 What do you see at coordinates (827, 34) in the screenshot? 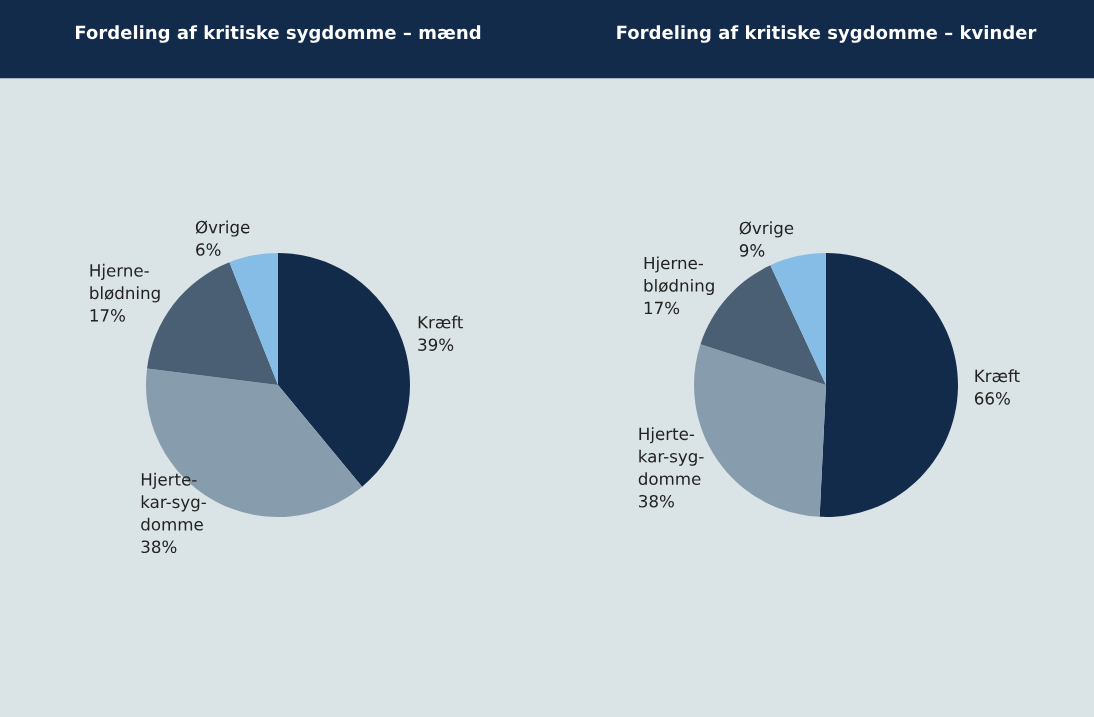
I see `chart-title: Fordeling af kritiske sygdomme – kvinder` at bounding box center [827, 34].